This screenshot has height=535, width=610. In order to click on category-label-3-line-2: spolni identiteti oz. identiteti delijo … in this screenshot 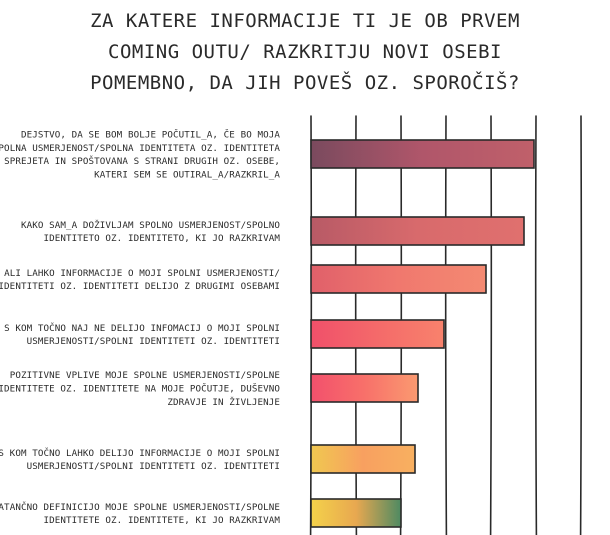, I will do `click(140, 286)`.